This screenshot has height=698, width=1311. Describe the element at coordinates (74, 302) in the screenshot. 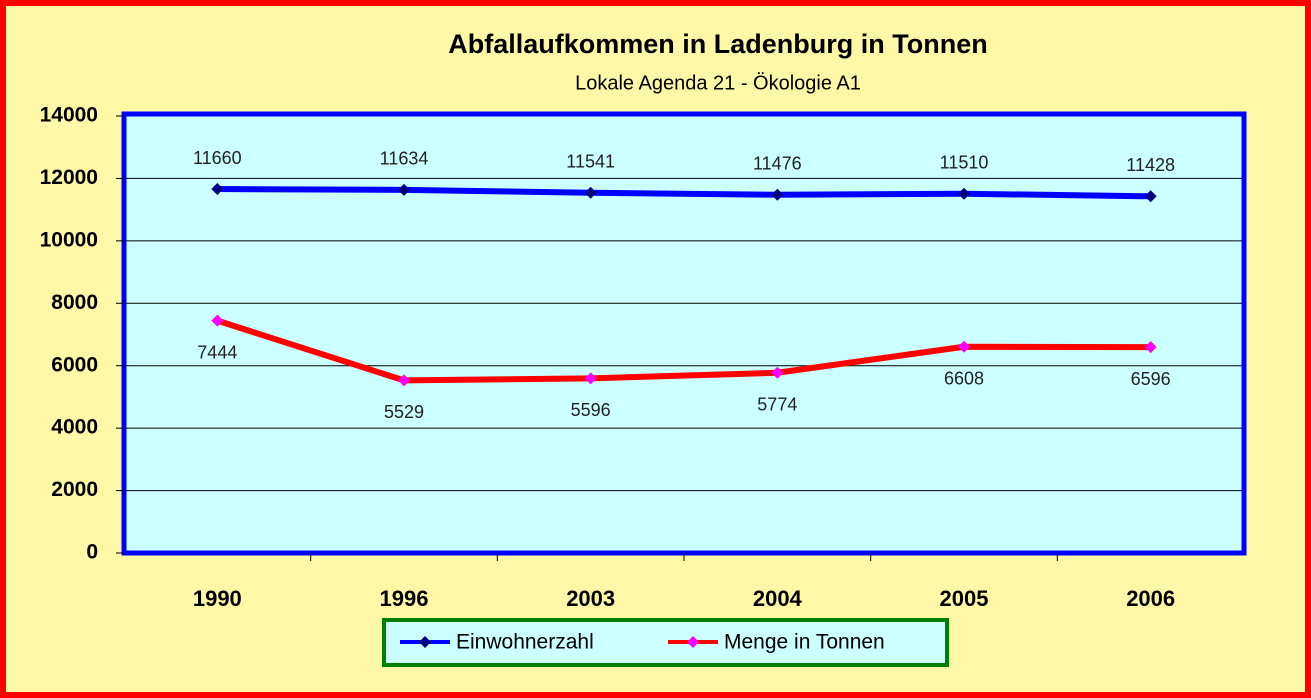

I see `y-tick-label: 8000` at that location.